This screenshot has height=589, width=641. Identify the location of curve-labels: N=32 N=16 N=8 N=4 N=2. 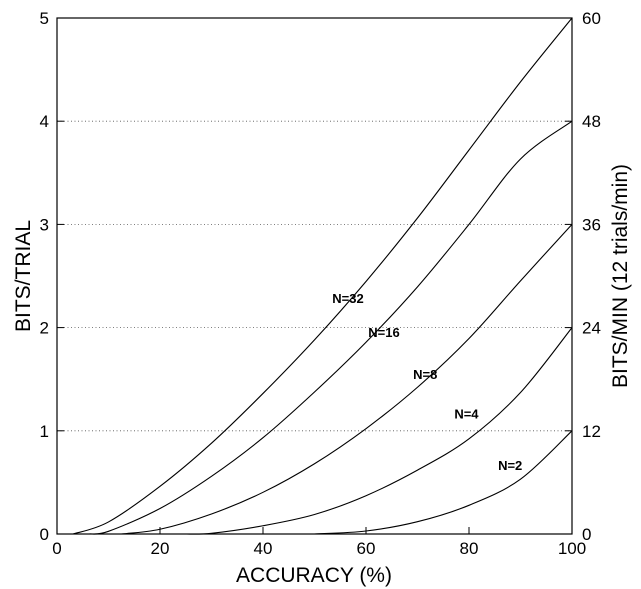
(427, 382).